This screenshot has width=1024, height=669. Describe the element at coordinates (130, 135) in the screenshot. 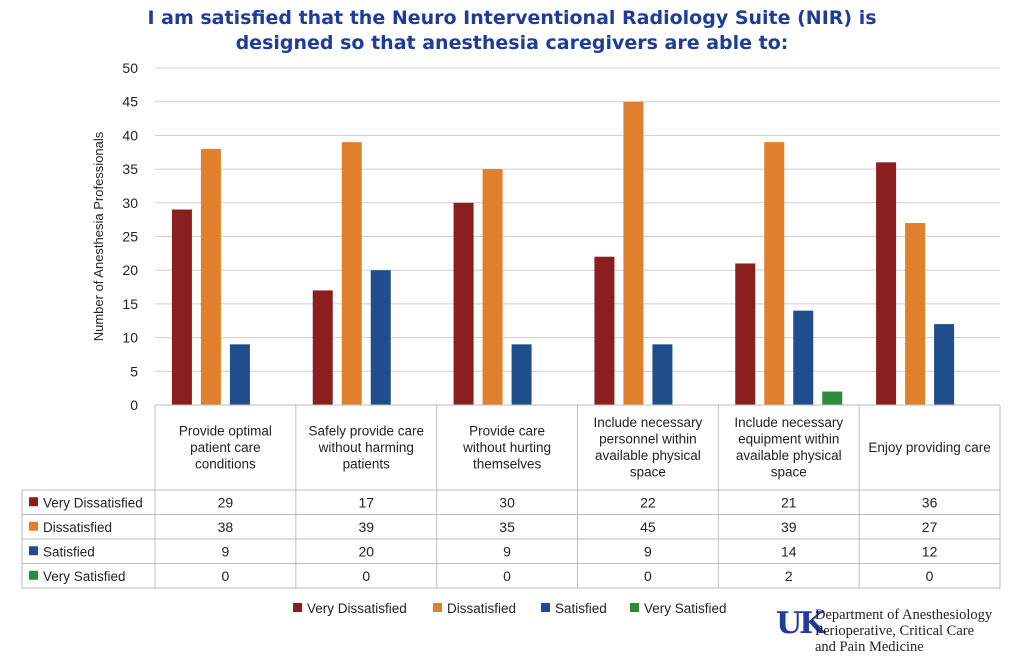

I see `y-tick-label: 40` at that location.